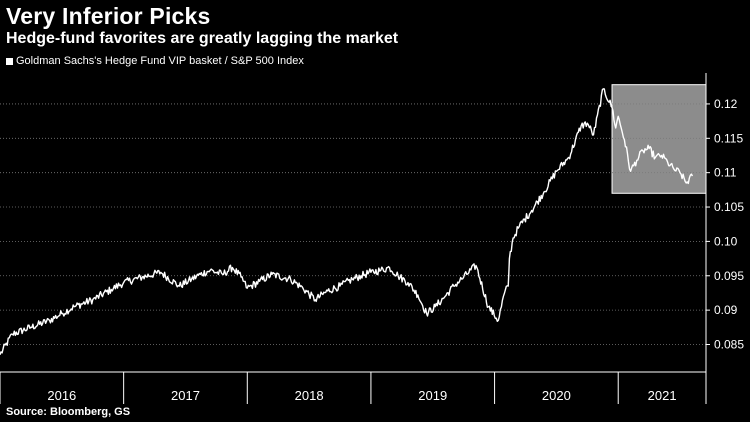  I want to click on y-tick-label: 0.115, so click(728, 138).